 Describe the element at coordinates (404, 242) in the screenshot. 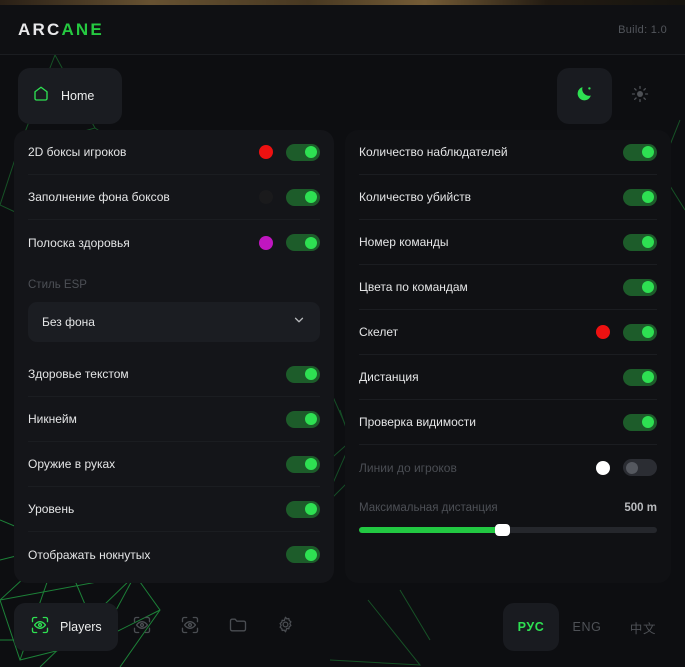

I see `setting-row-label: Номер команды` at that location.